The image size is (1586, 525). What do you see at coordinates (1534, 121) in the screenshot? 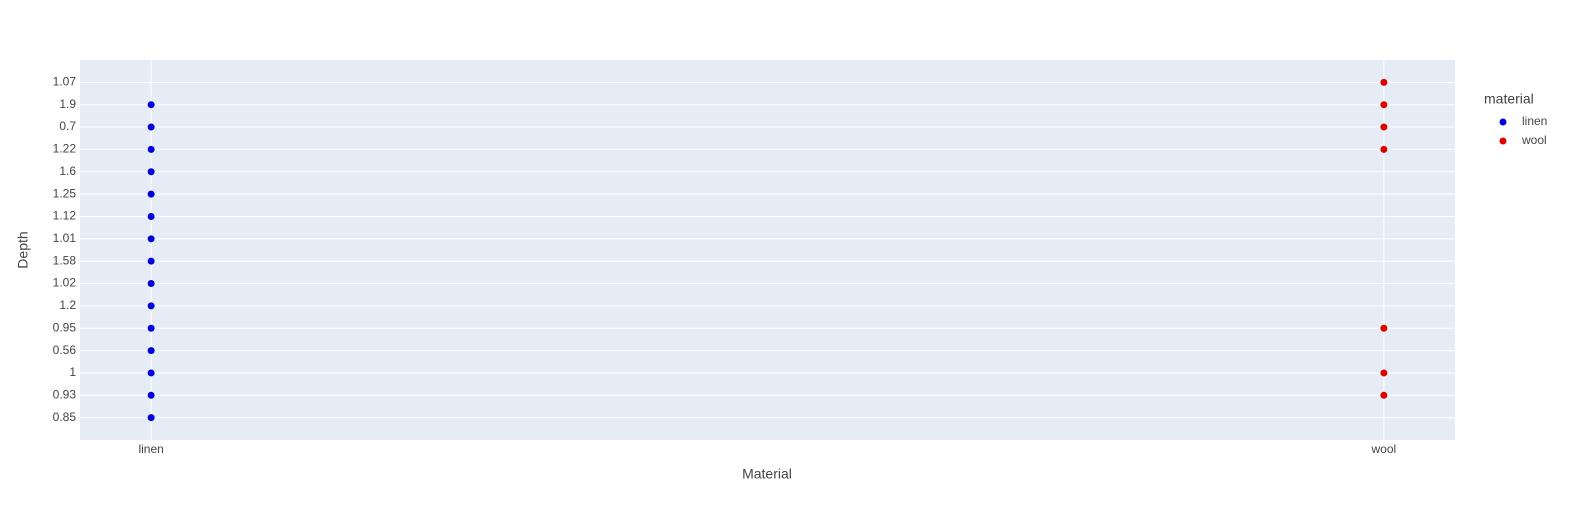
I see `legend-label: linen` at bounding box center [1534, 121].